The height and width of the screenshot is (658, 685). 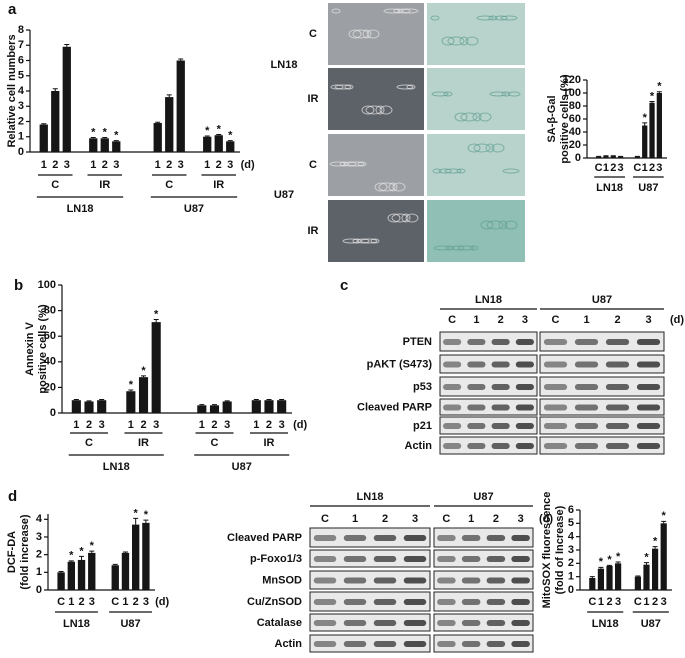 What do you see at coordinates (677, 320) in the screenshot?
I see `x-unit: (d)` at bounding box center [677, 320].